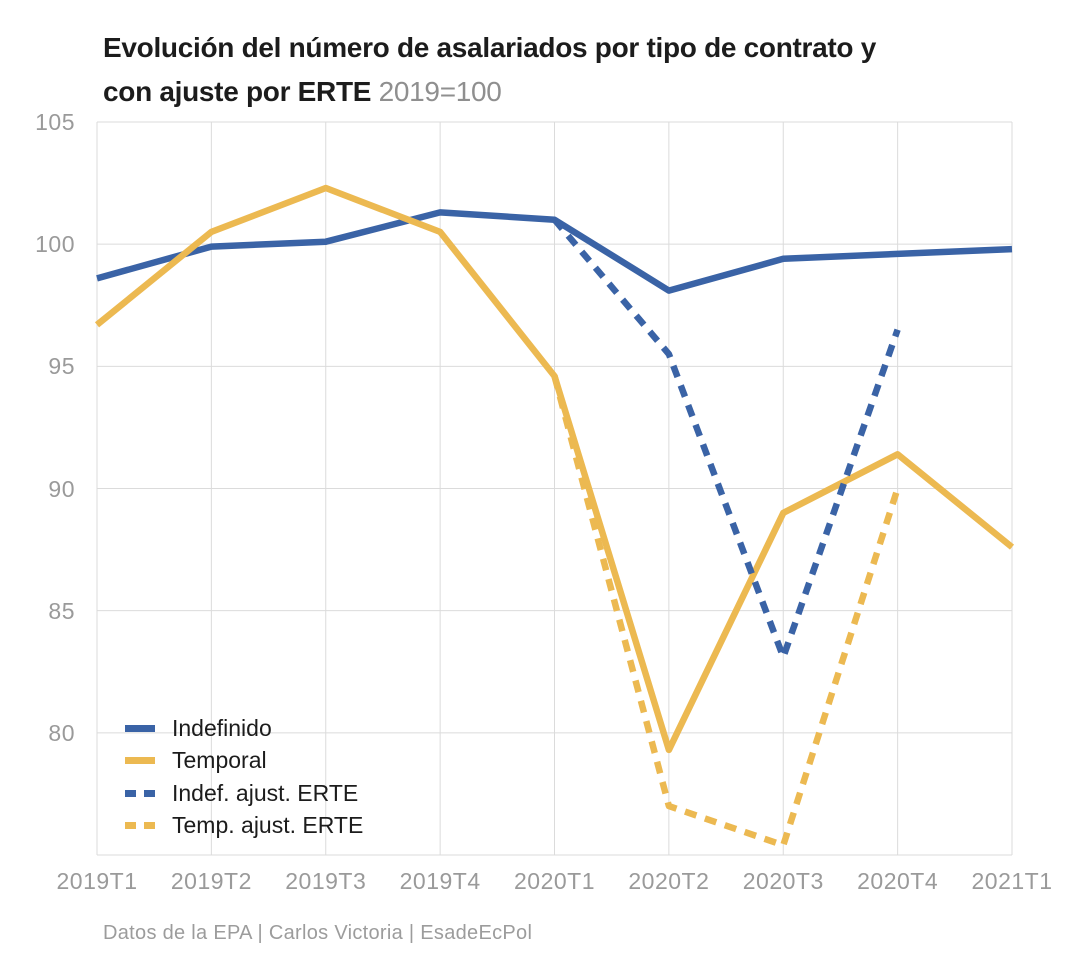 Image resolution: width=1080 pixels, height=977 pixels. What do you see at coordinates (61, 488) in the screenshot?
I see `y-tick-label: 90` at bounding box center [61, 488].